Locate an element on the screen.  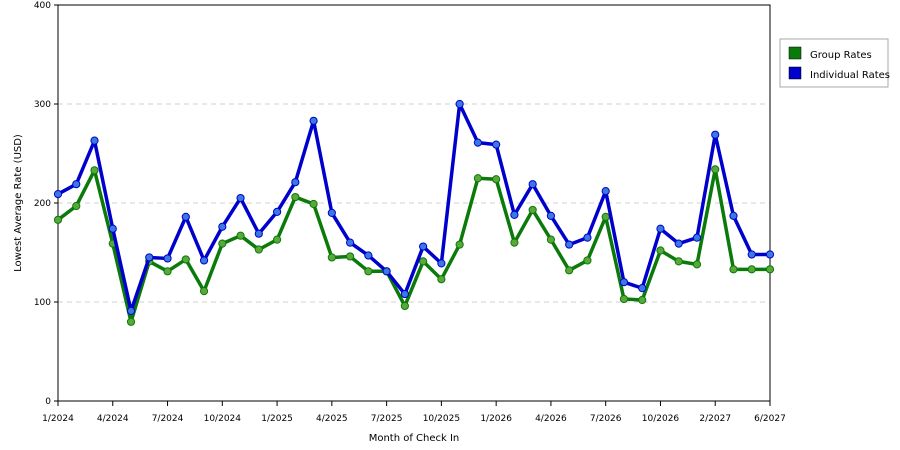
x-tick-label: 10/2026 is located at coordinates (661, 419).